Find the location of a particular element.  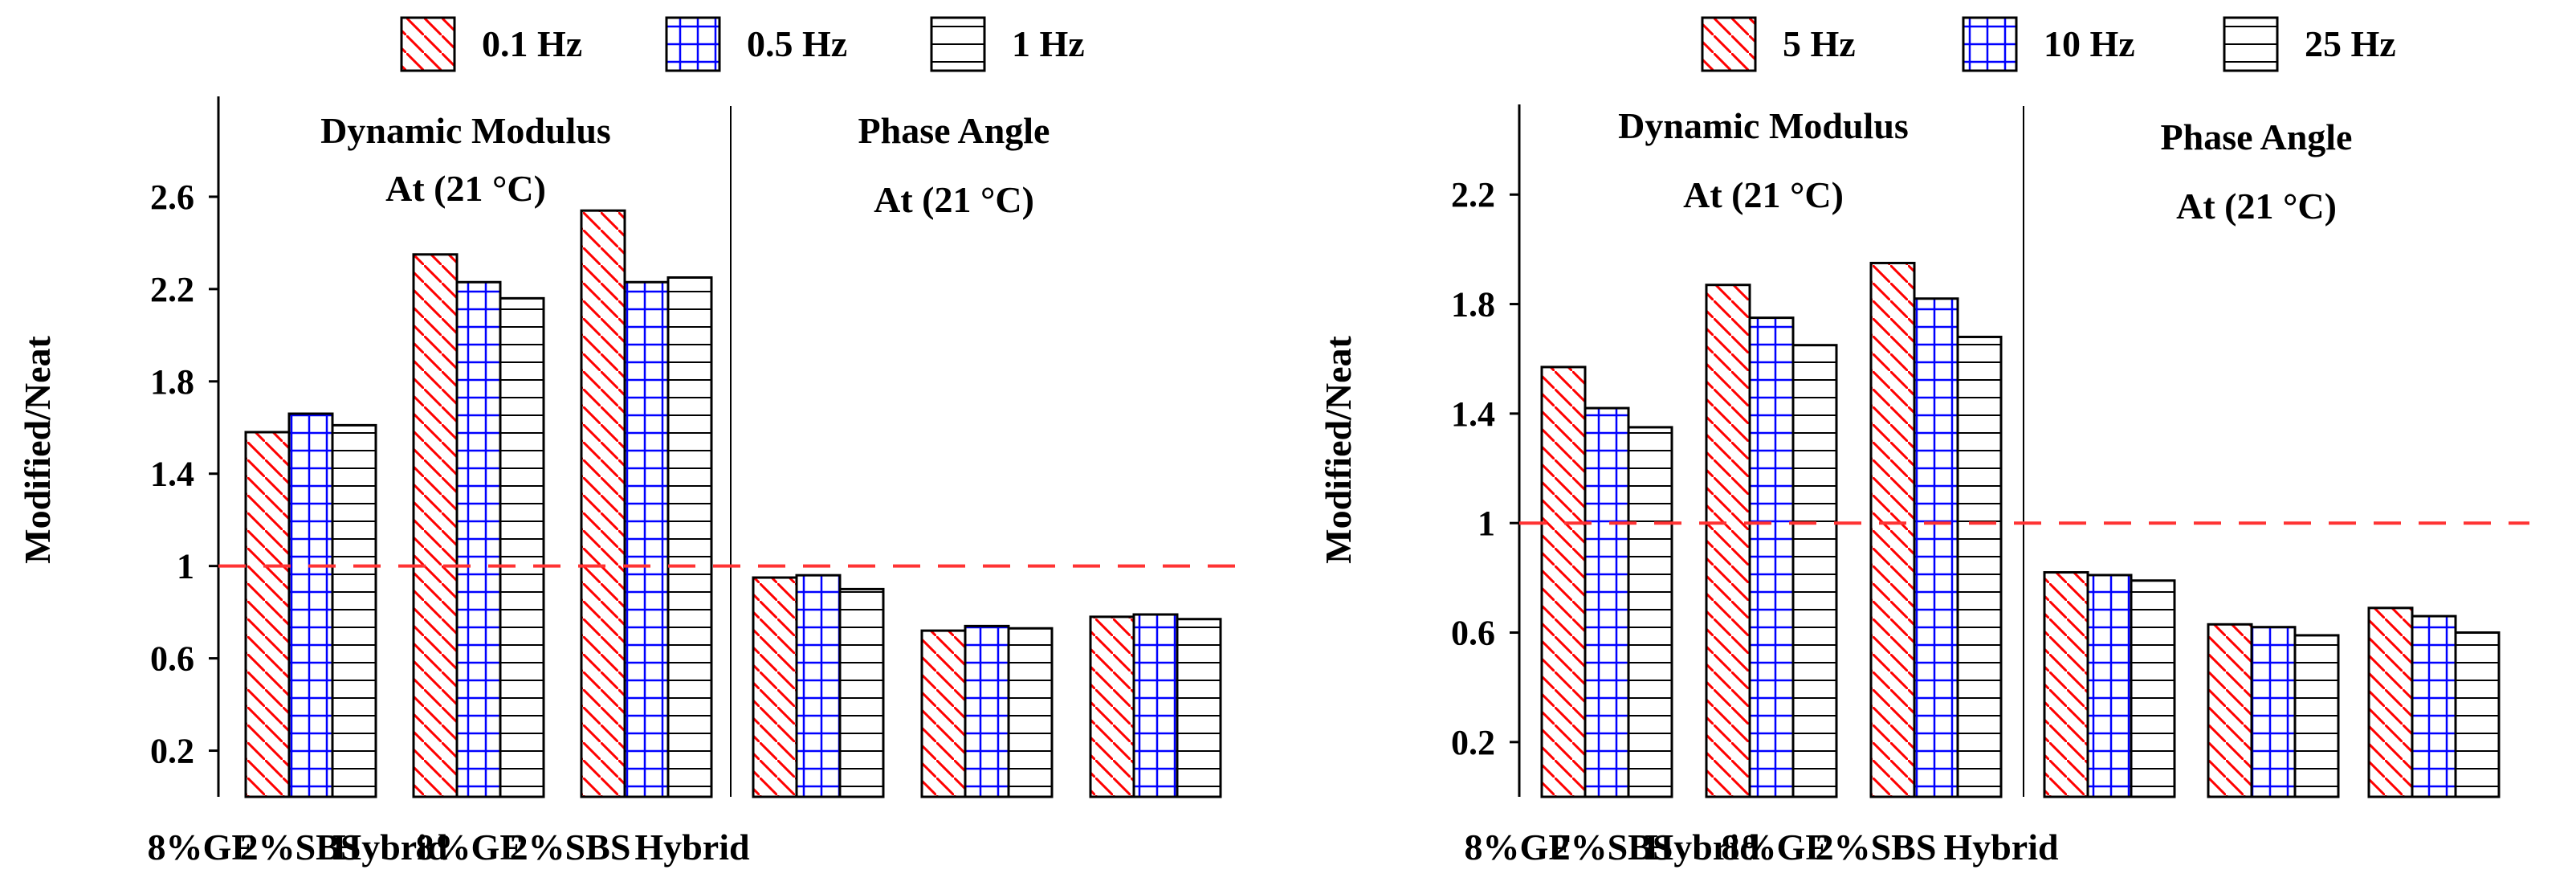

y-tick-label: 2.6 is located at coordinates (172, 197).